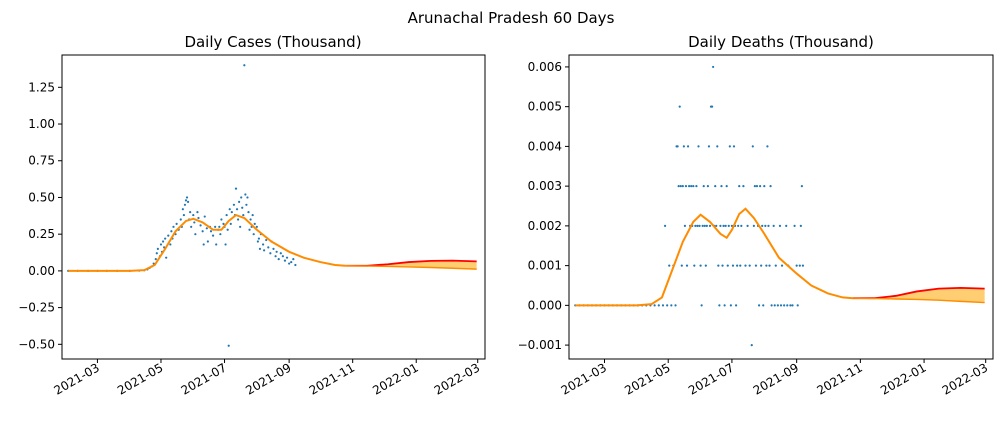 The height and width of the screenshot is (421, 1001). Describe the element at coordinates (41, 271) in the screenshot. I see `y-tick-label: 0.00` at that location.